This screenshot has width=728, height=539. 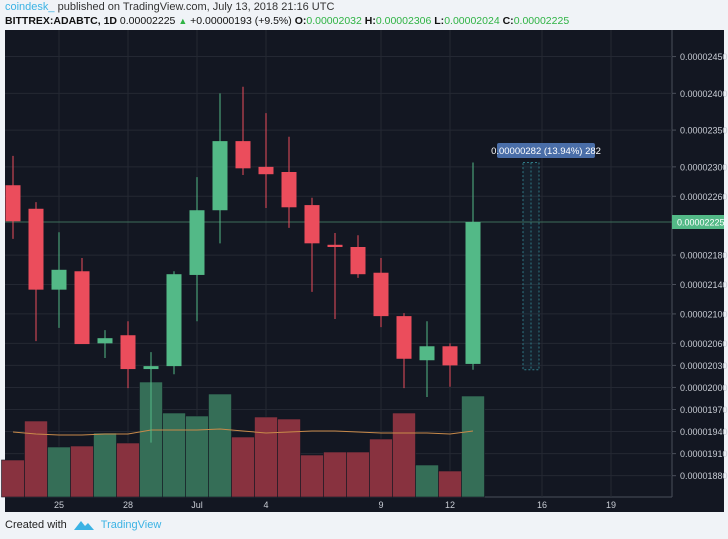 I want to click on created-with-text: Created with, so click(x=36, y=525).